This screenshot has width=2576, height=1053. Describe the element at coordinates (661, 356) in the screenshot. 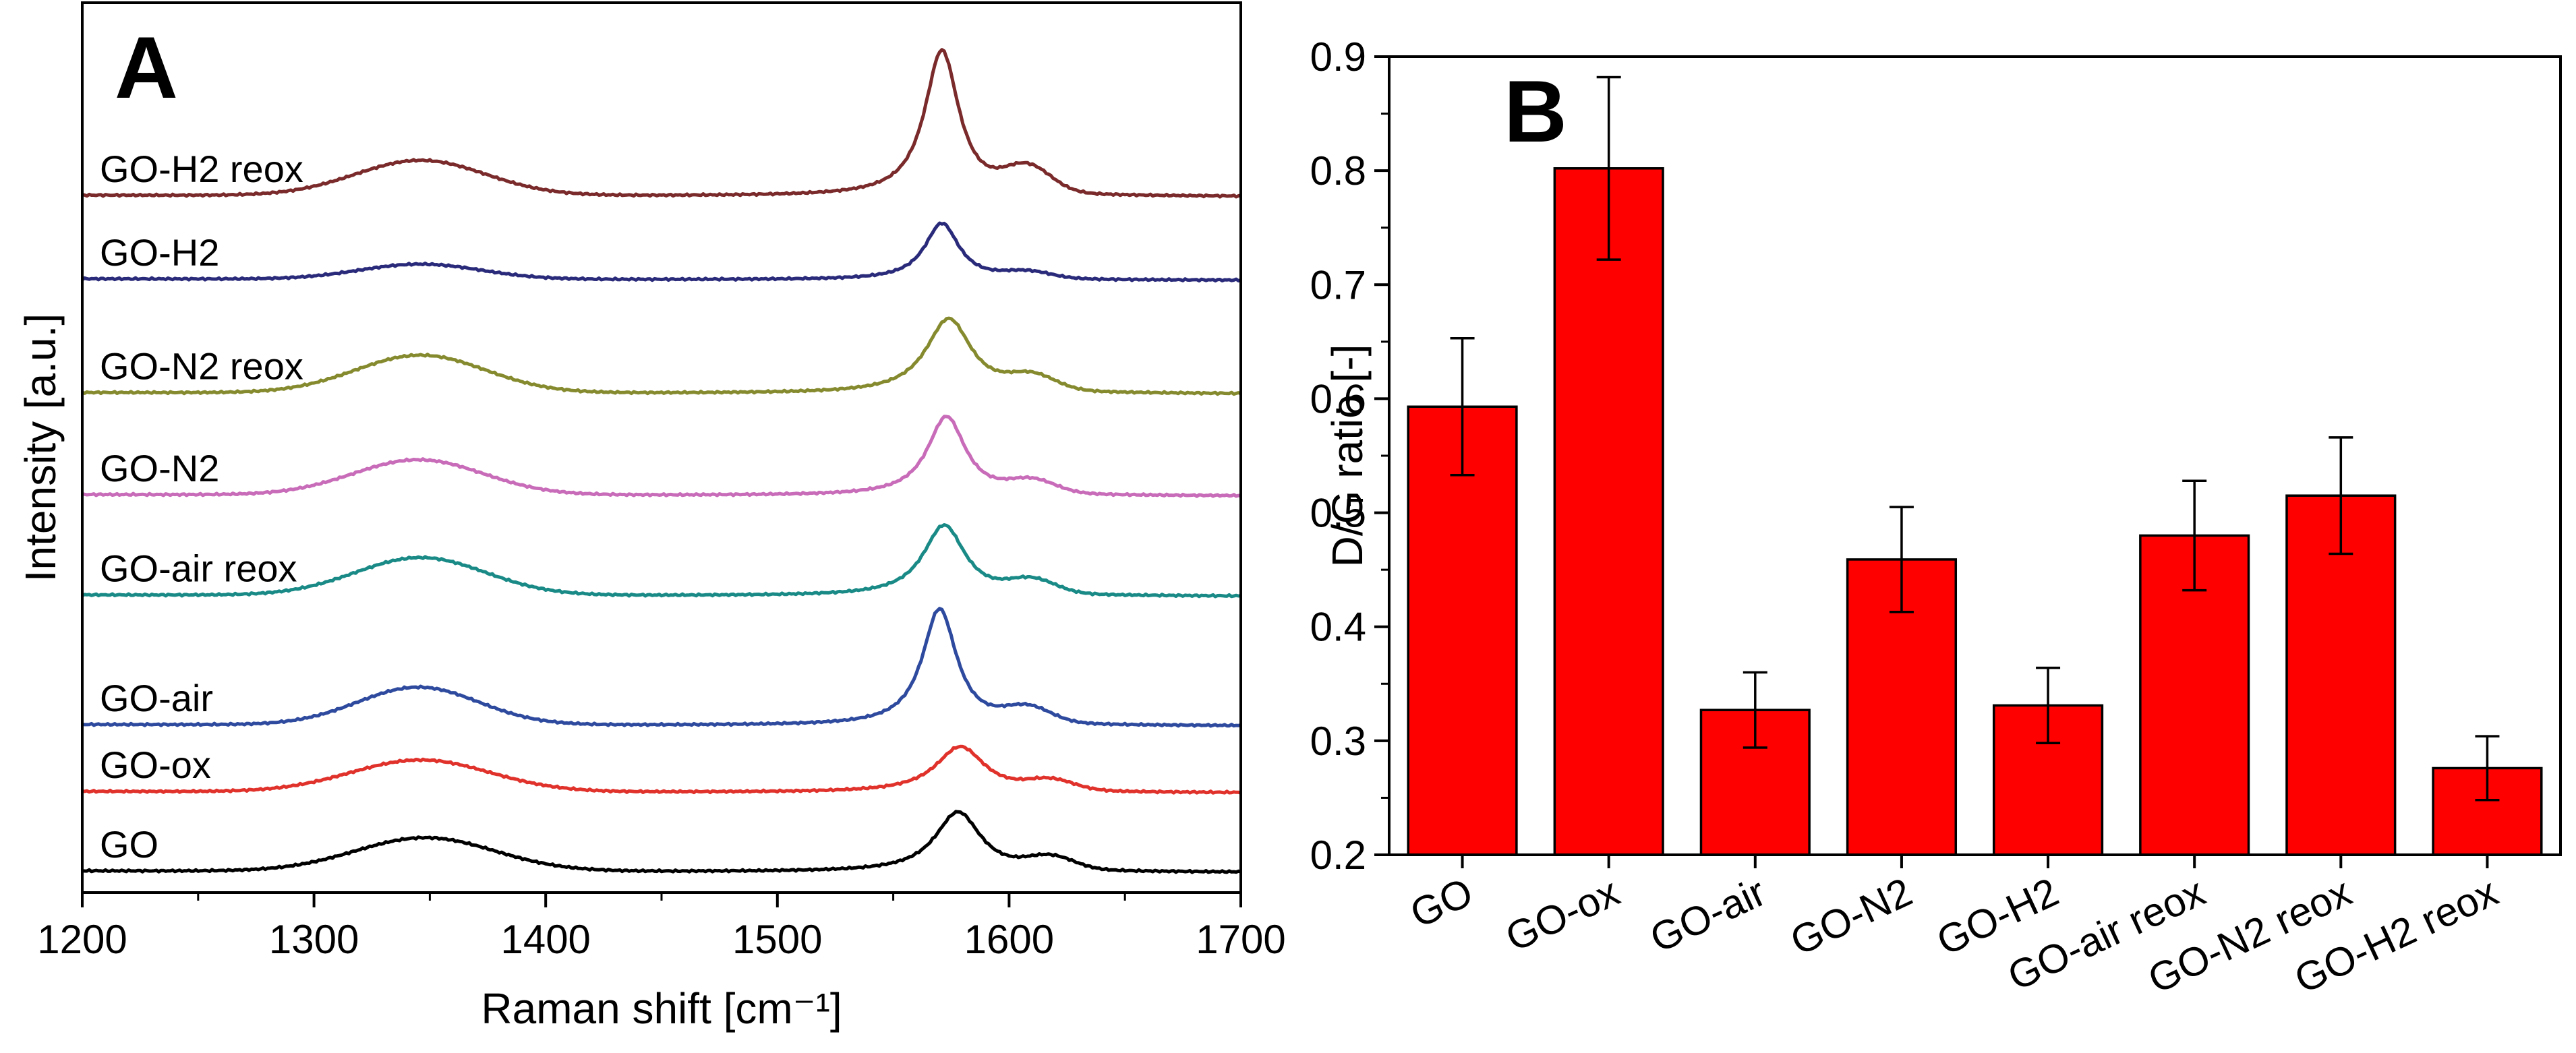

I see `spectrum-line-go-n2-reox` at that location.